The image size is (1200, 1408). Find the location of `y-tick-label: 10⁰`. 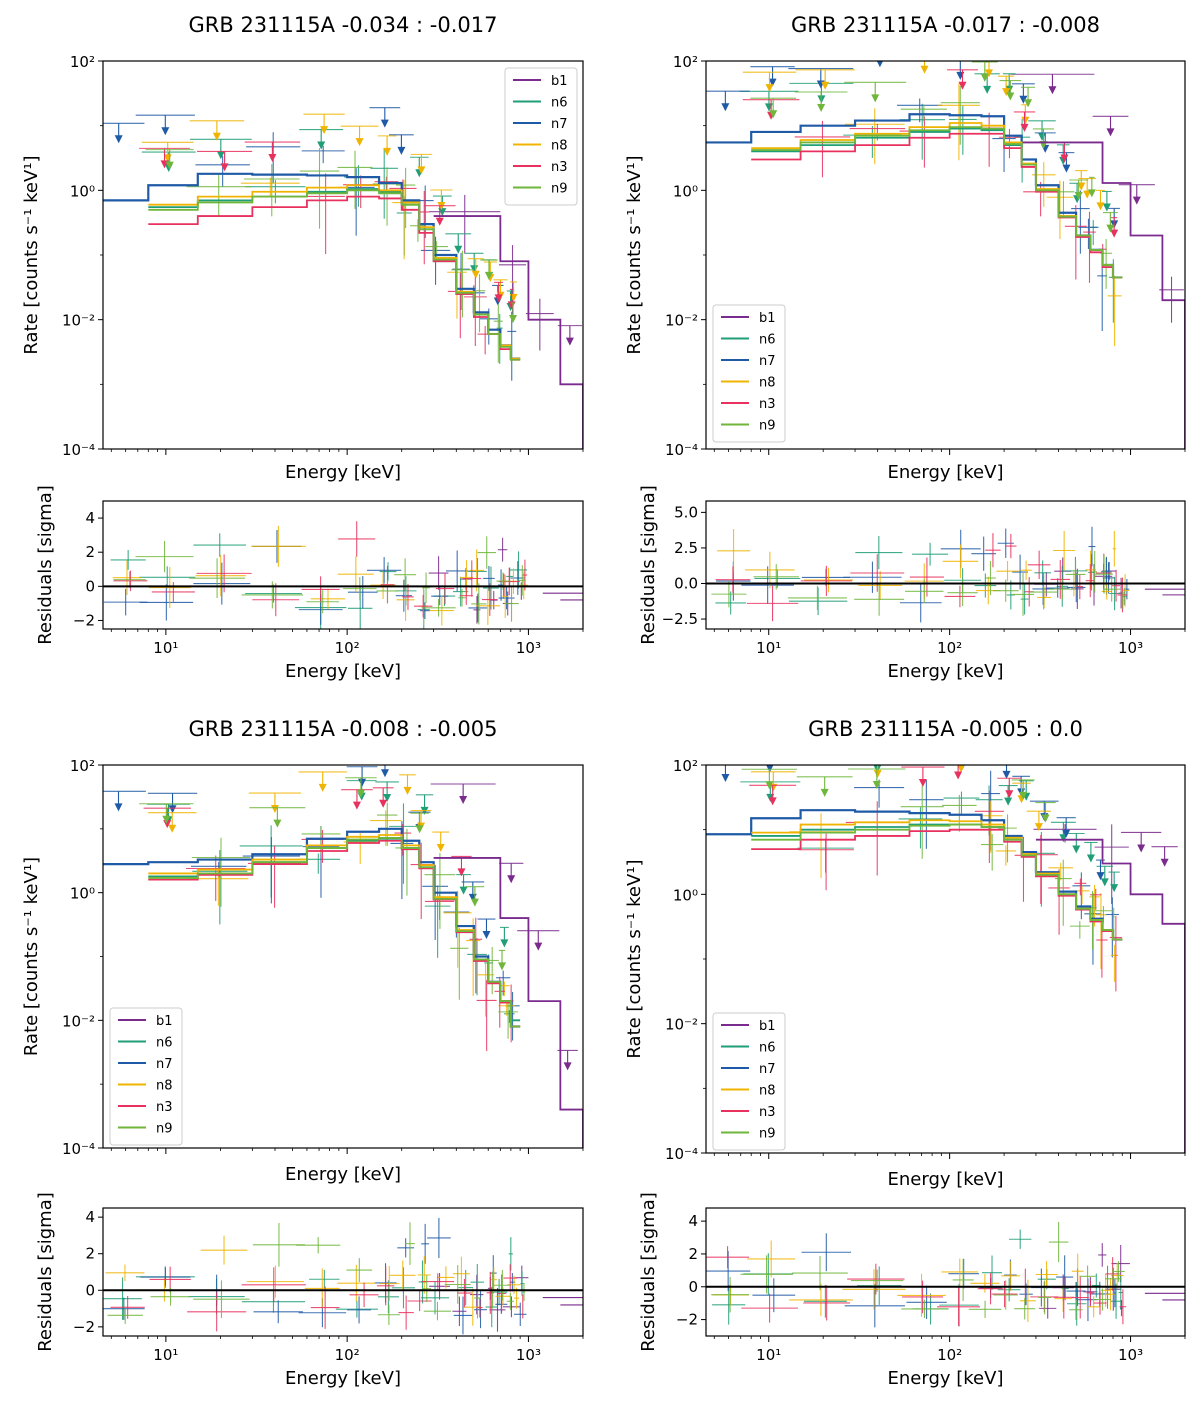

y-tick-label: 10⁰ is located at coordinates (82, 894).